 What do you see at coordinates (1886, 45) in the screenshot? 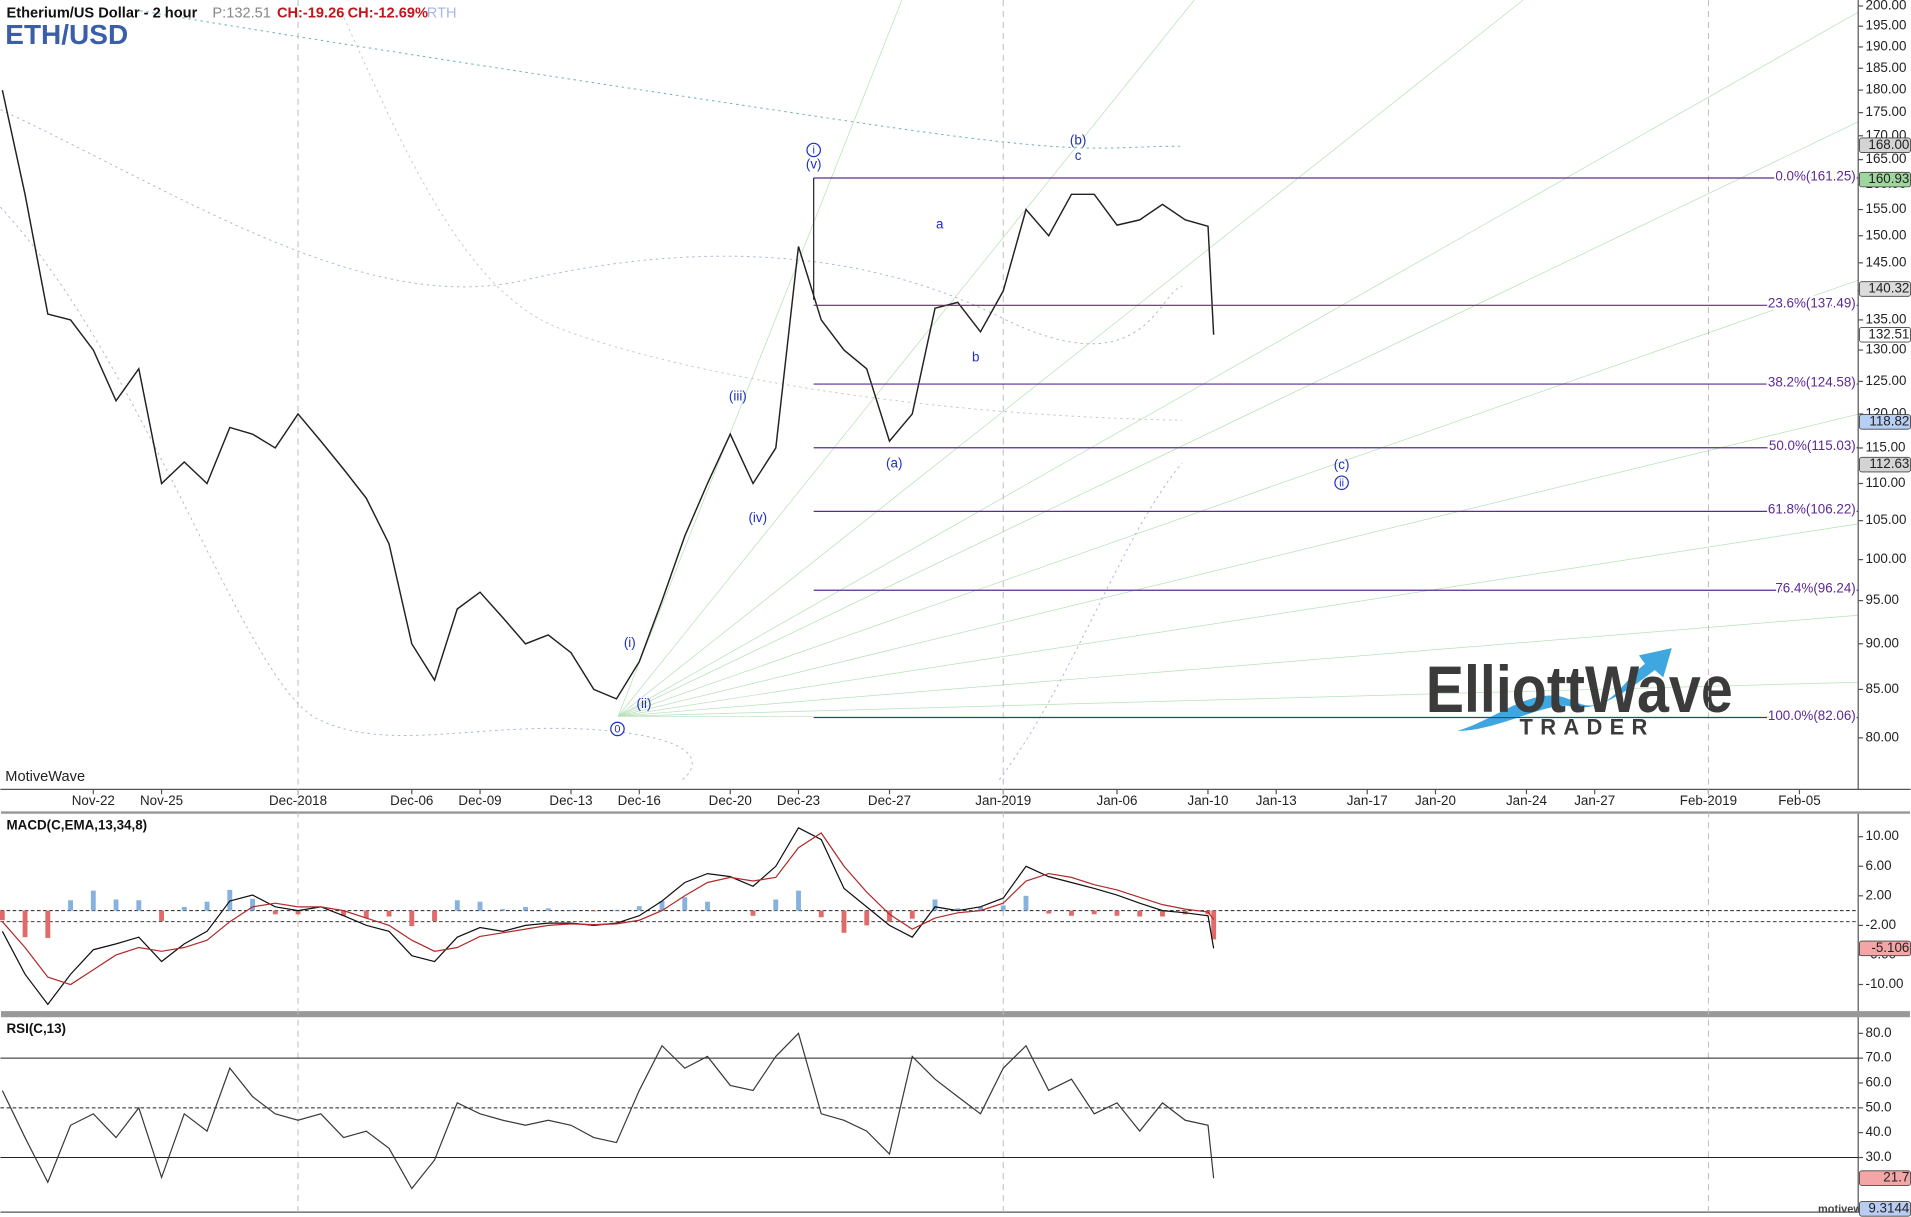
I see `y-tick-label: 190.00` at bounding box center [1886, 45].